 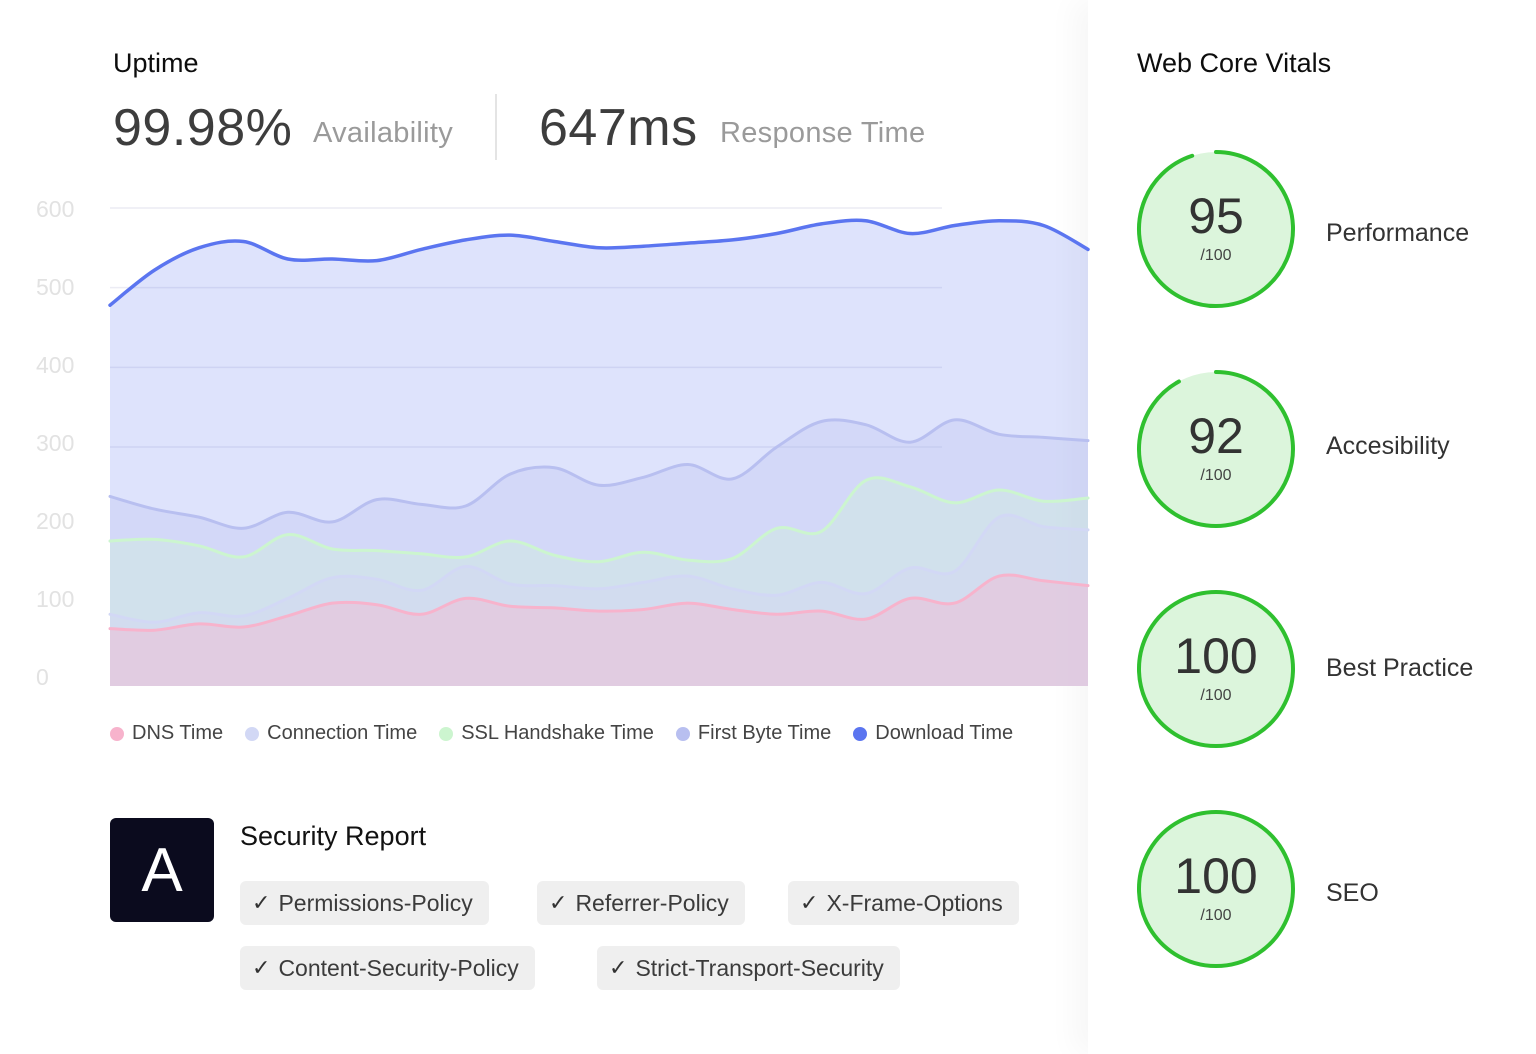 What do you see at coordinates (398, 967) in the screenshot?
I see `security-header-label: Content-Security-Policy` at bounding box center [398, 967].